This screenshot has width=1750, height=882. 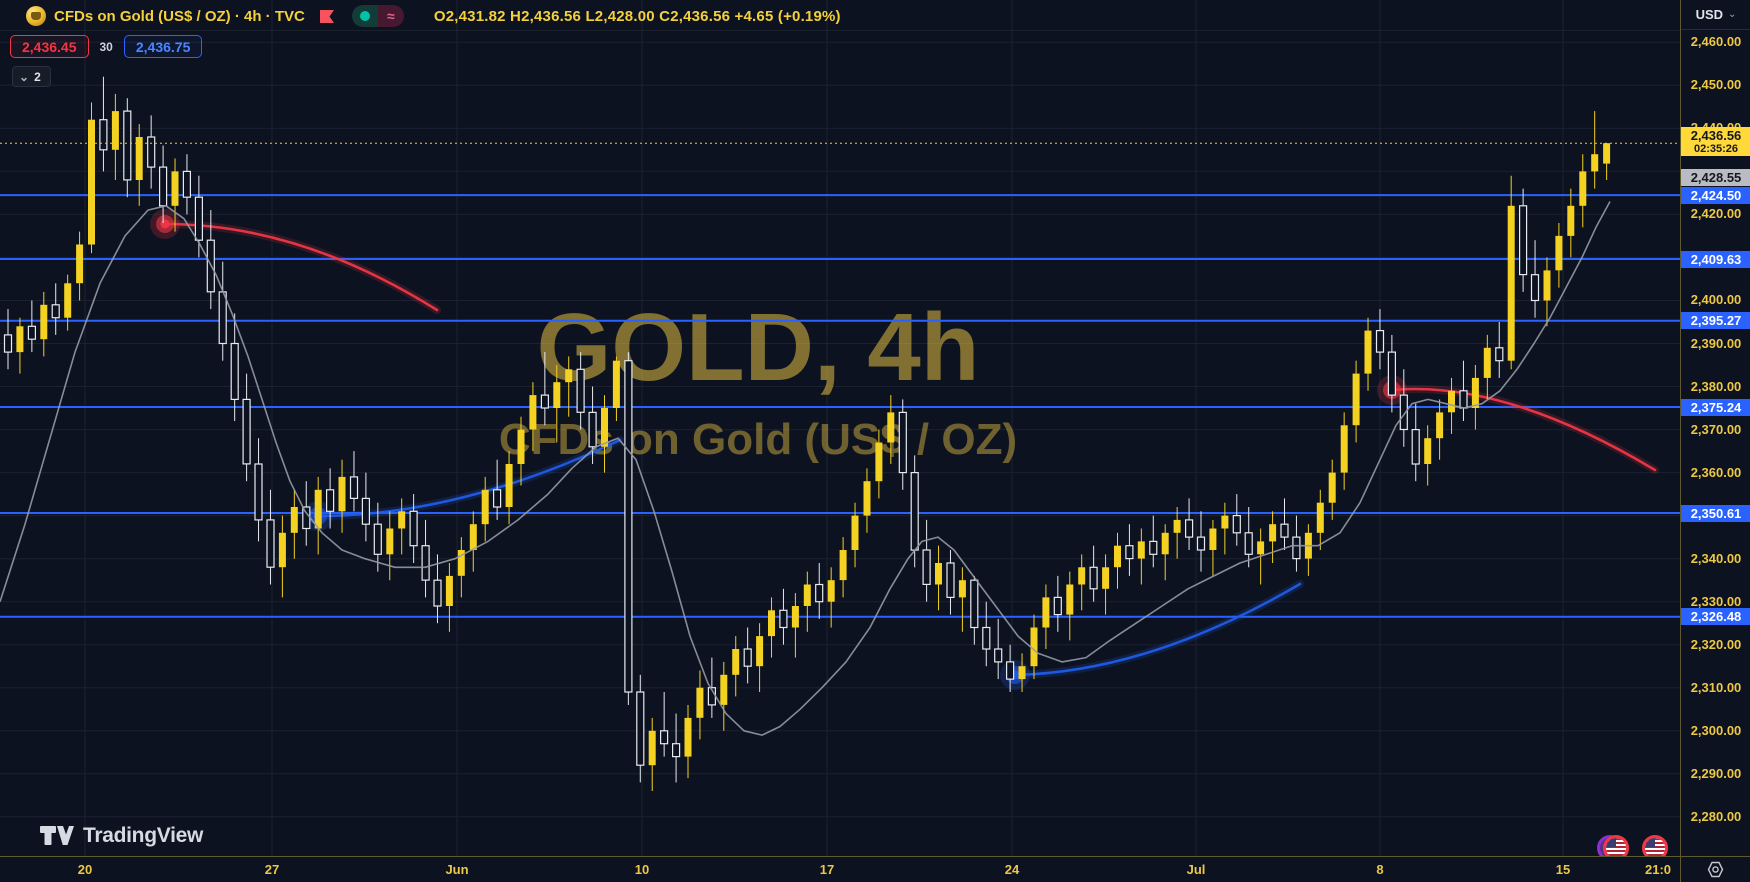 I want to click on price-tick-label: 2,390.00, so click(x=1716, y=343).